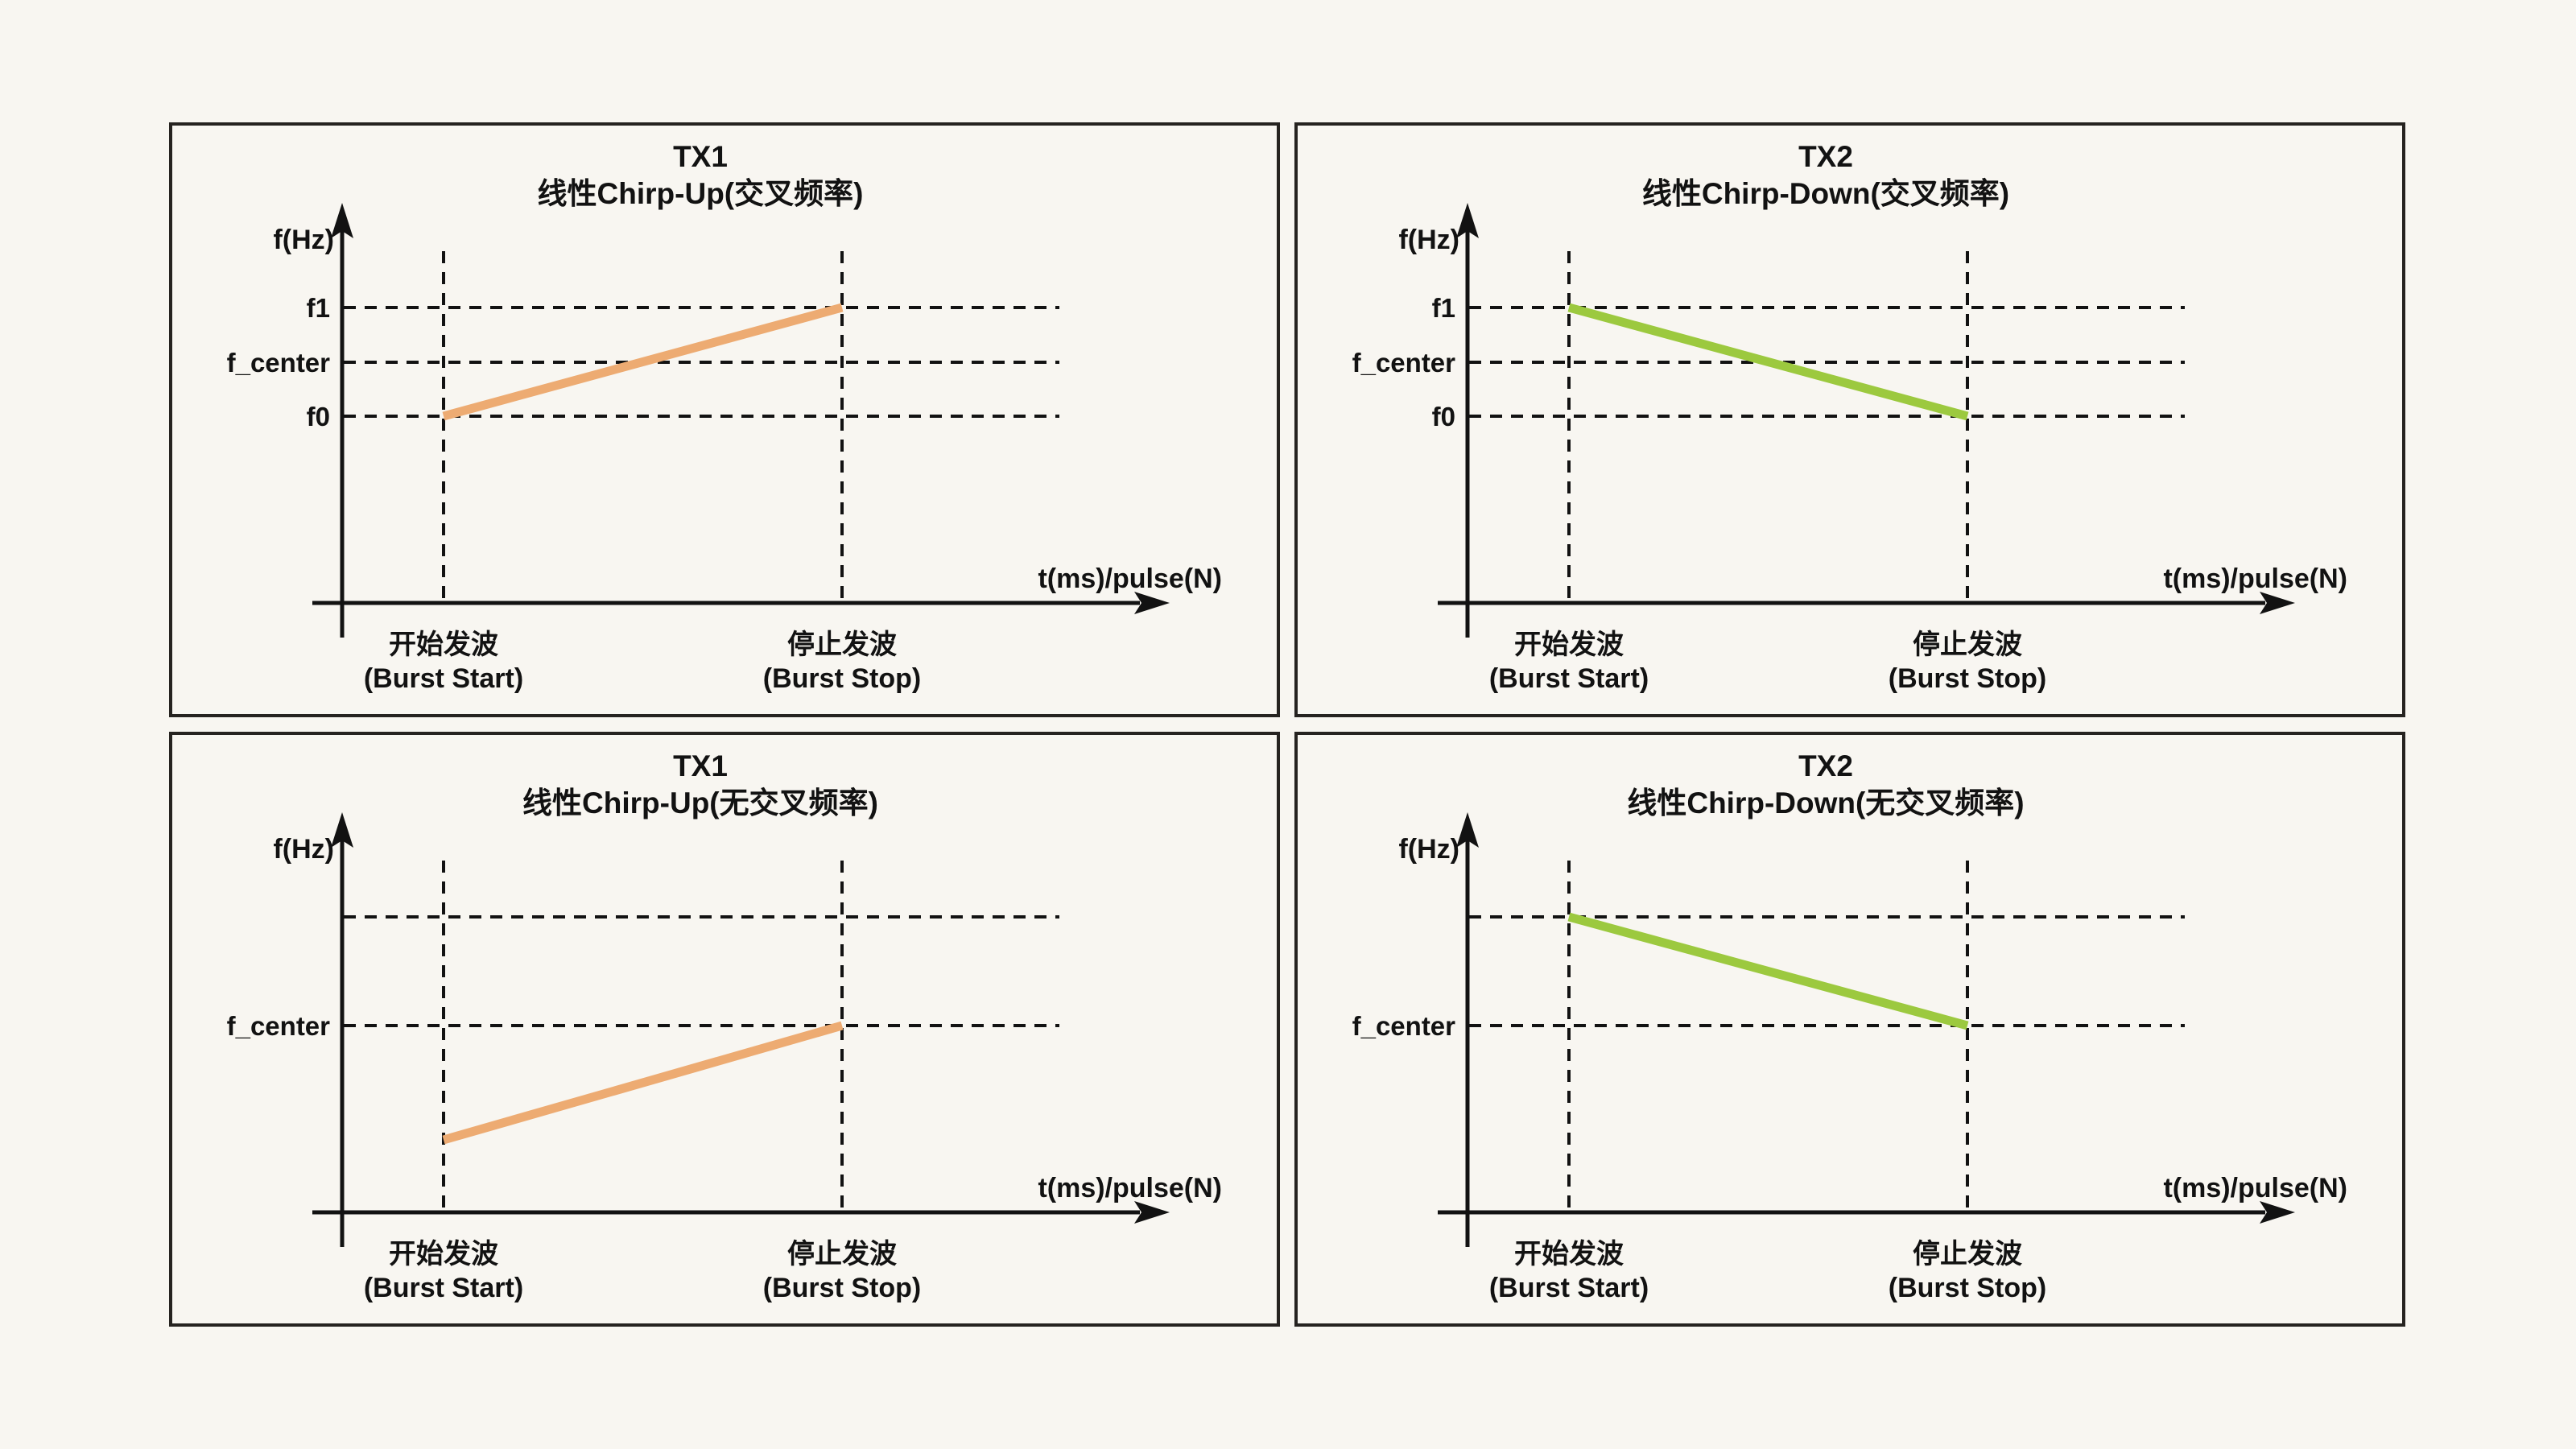  What do you see at coordinates (701, 193) in the screenshot?
I see `panel-title-line2: 线性Chirp-Up(交叉频率)` at bounding box center [701, 193].